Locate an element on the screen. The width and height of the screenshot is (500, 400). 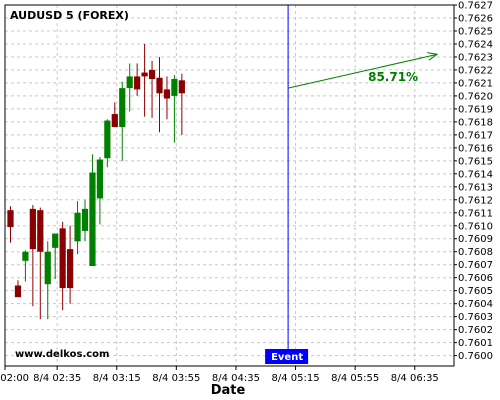
y-tick-label: 0.7616 is located at coordinates (475, 148).